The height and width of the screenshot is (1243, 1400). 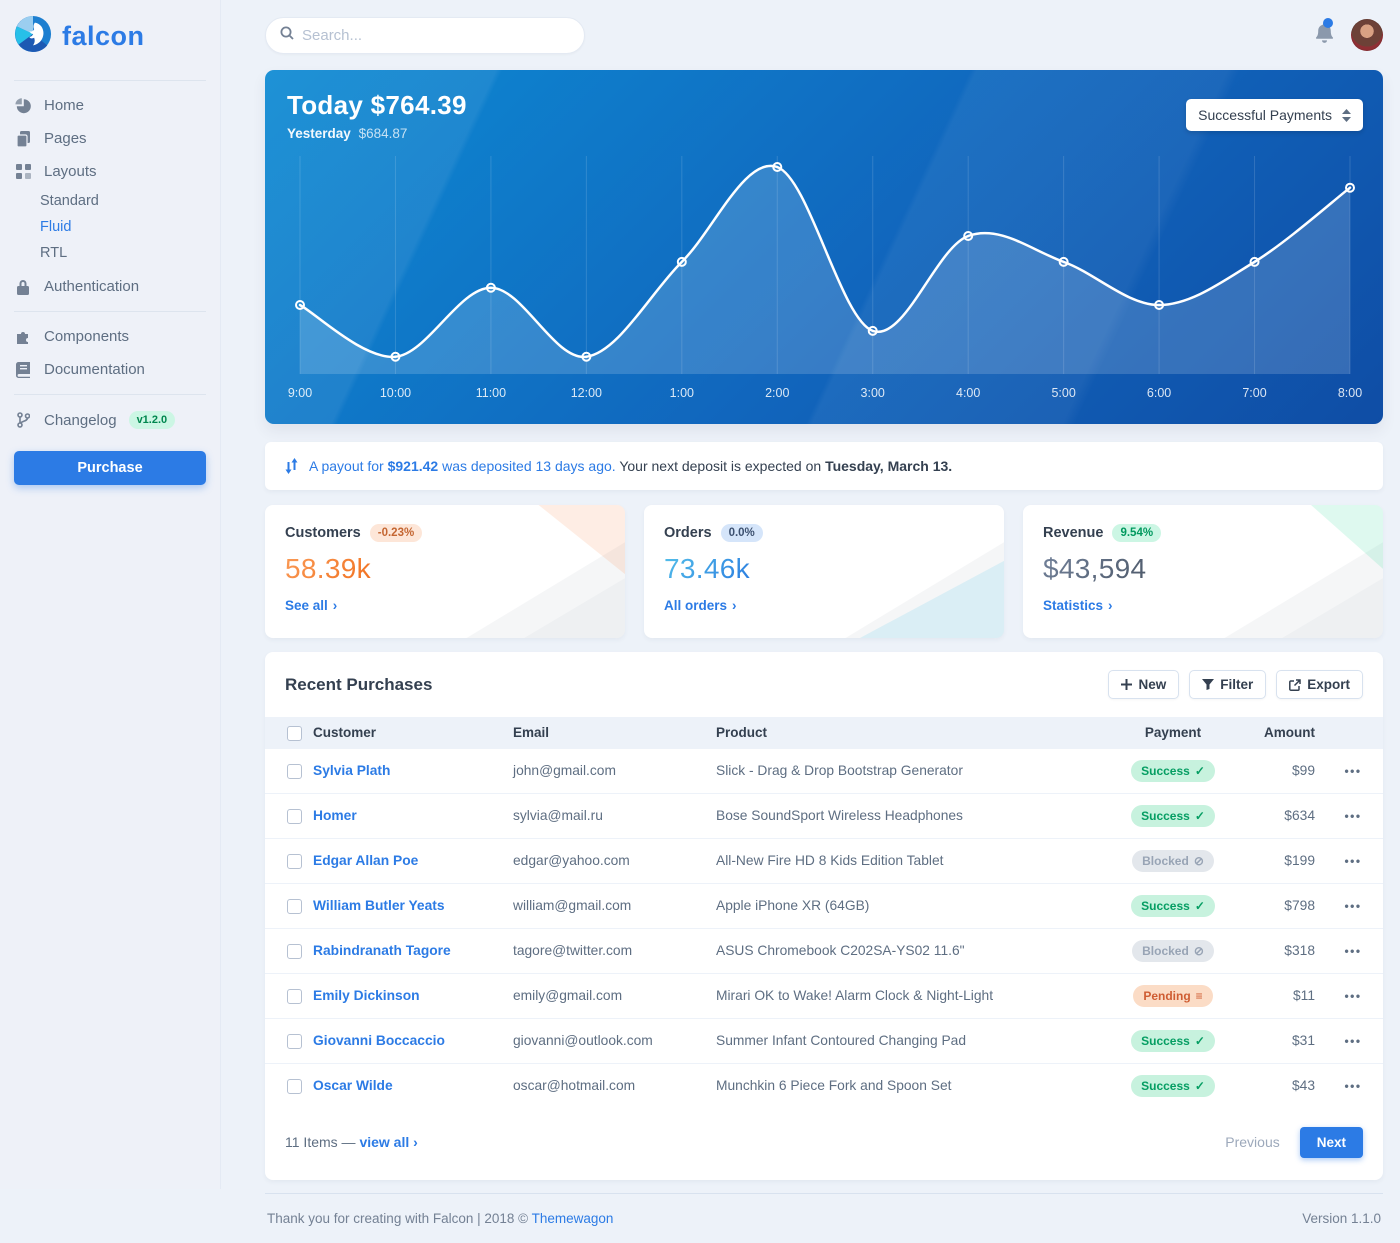 What do you see at coordinates (903, 815) in the screenshot?
I see `product-cell: Bose SoundSport Wireless Headphones` at bounding box center [903, 815].